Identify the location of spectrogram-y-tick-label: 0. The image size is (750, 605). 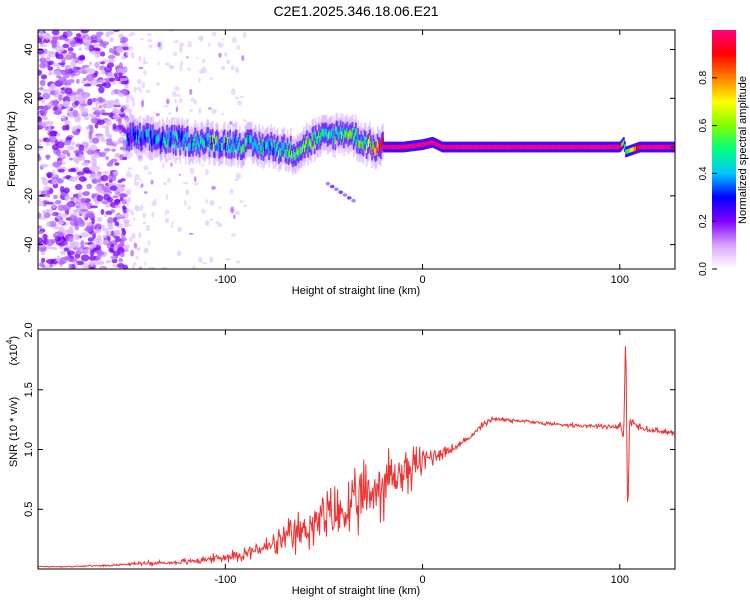
(29, 147).